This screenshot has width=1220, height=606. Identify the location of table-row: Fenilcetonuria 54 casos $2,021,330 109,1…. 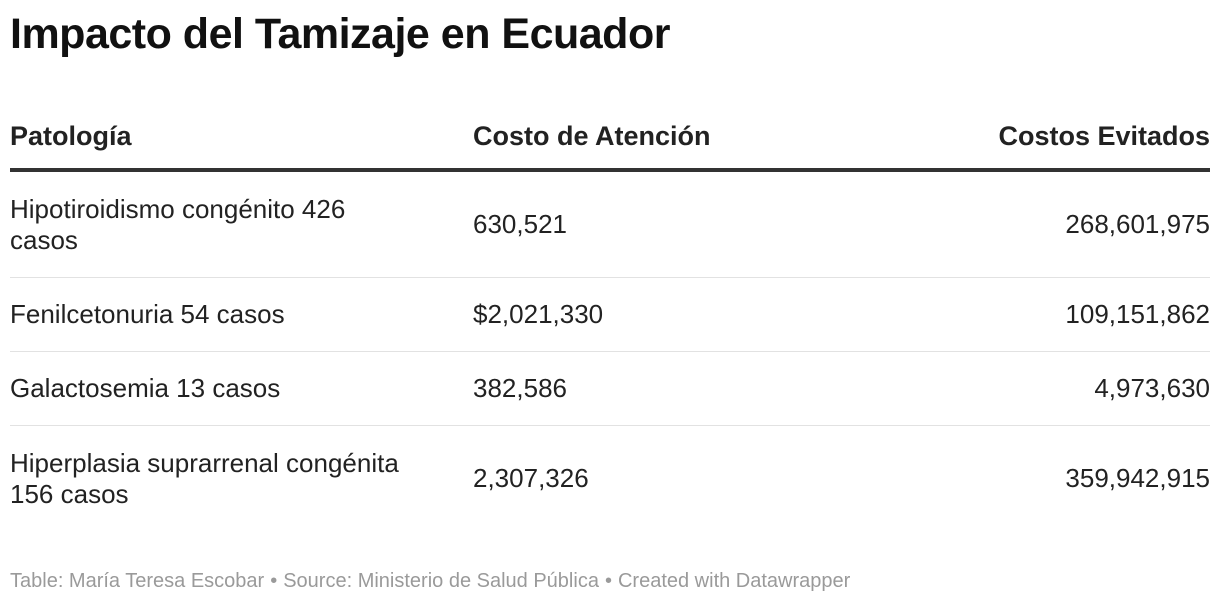
(610, 314).